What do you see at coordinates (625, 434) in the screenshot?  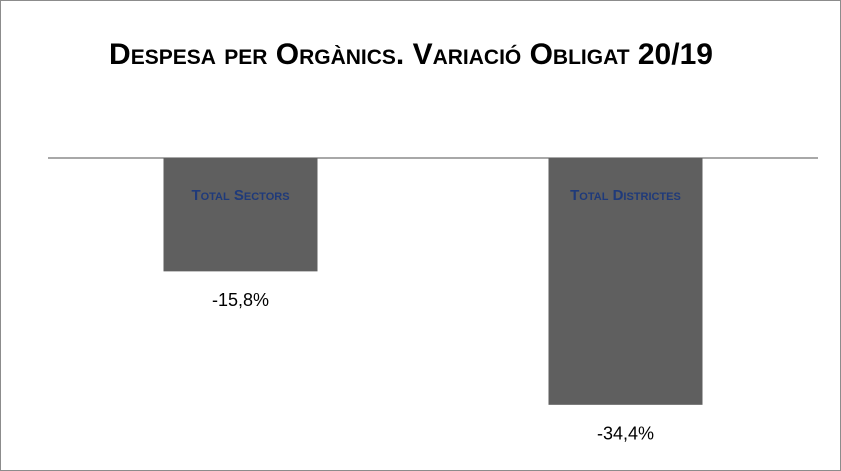 I see `value-label: -34,4%` at bounding box center [625, 434].